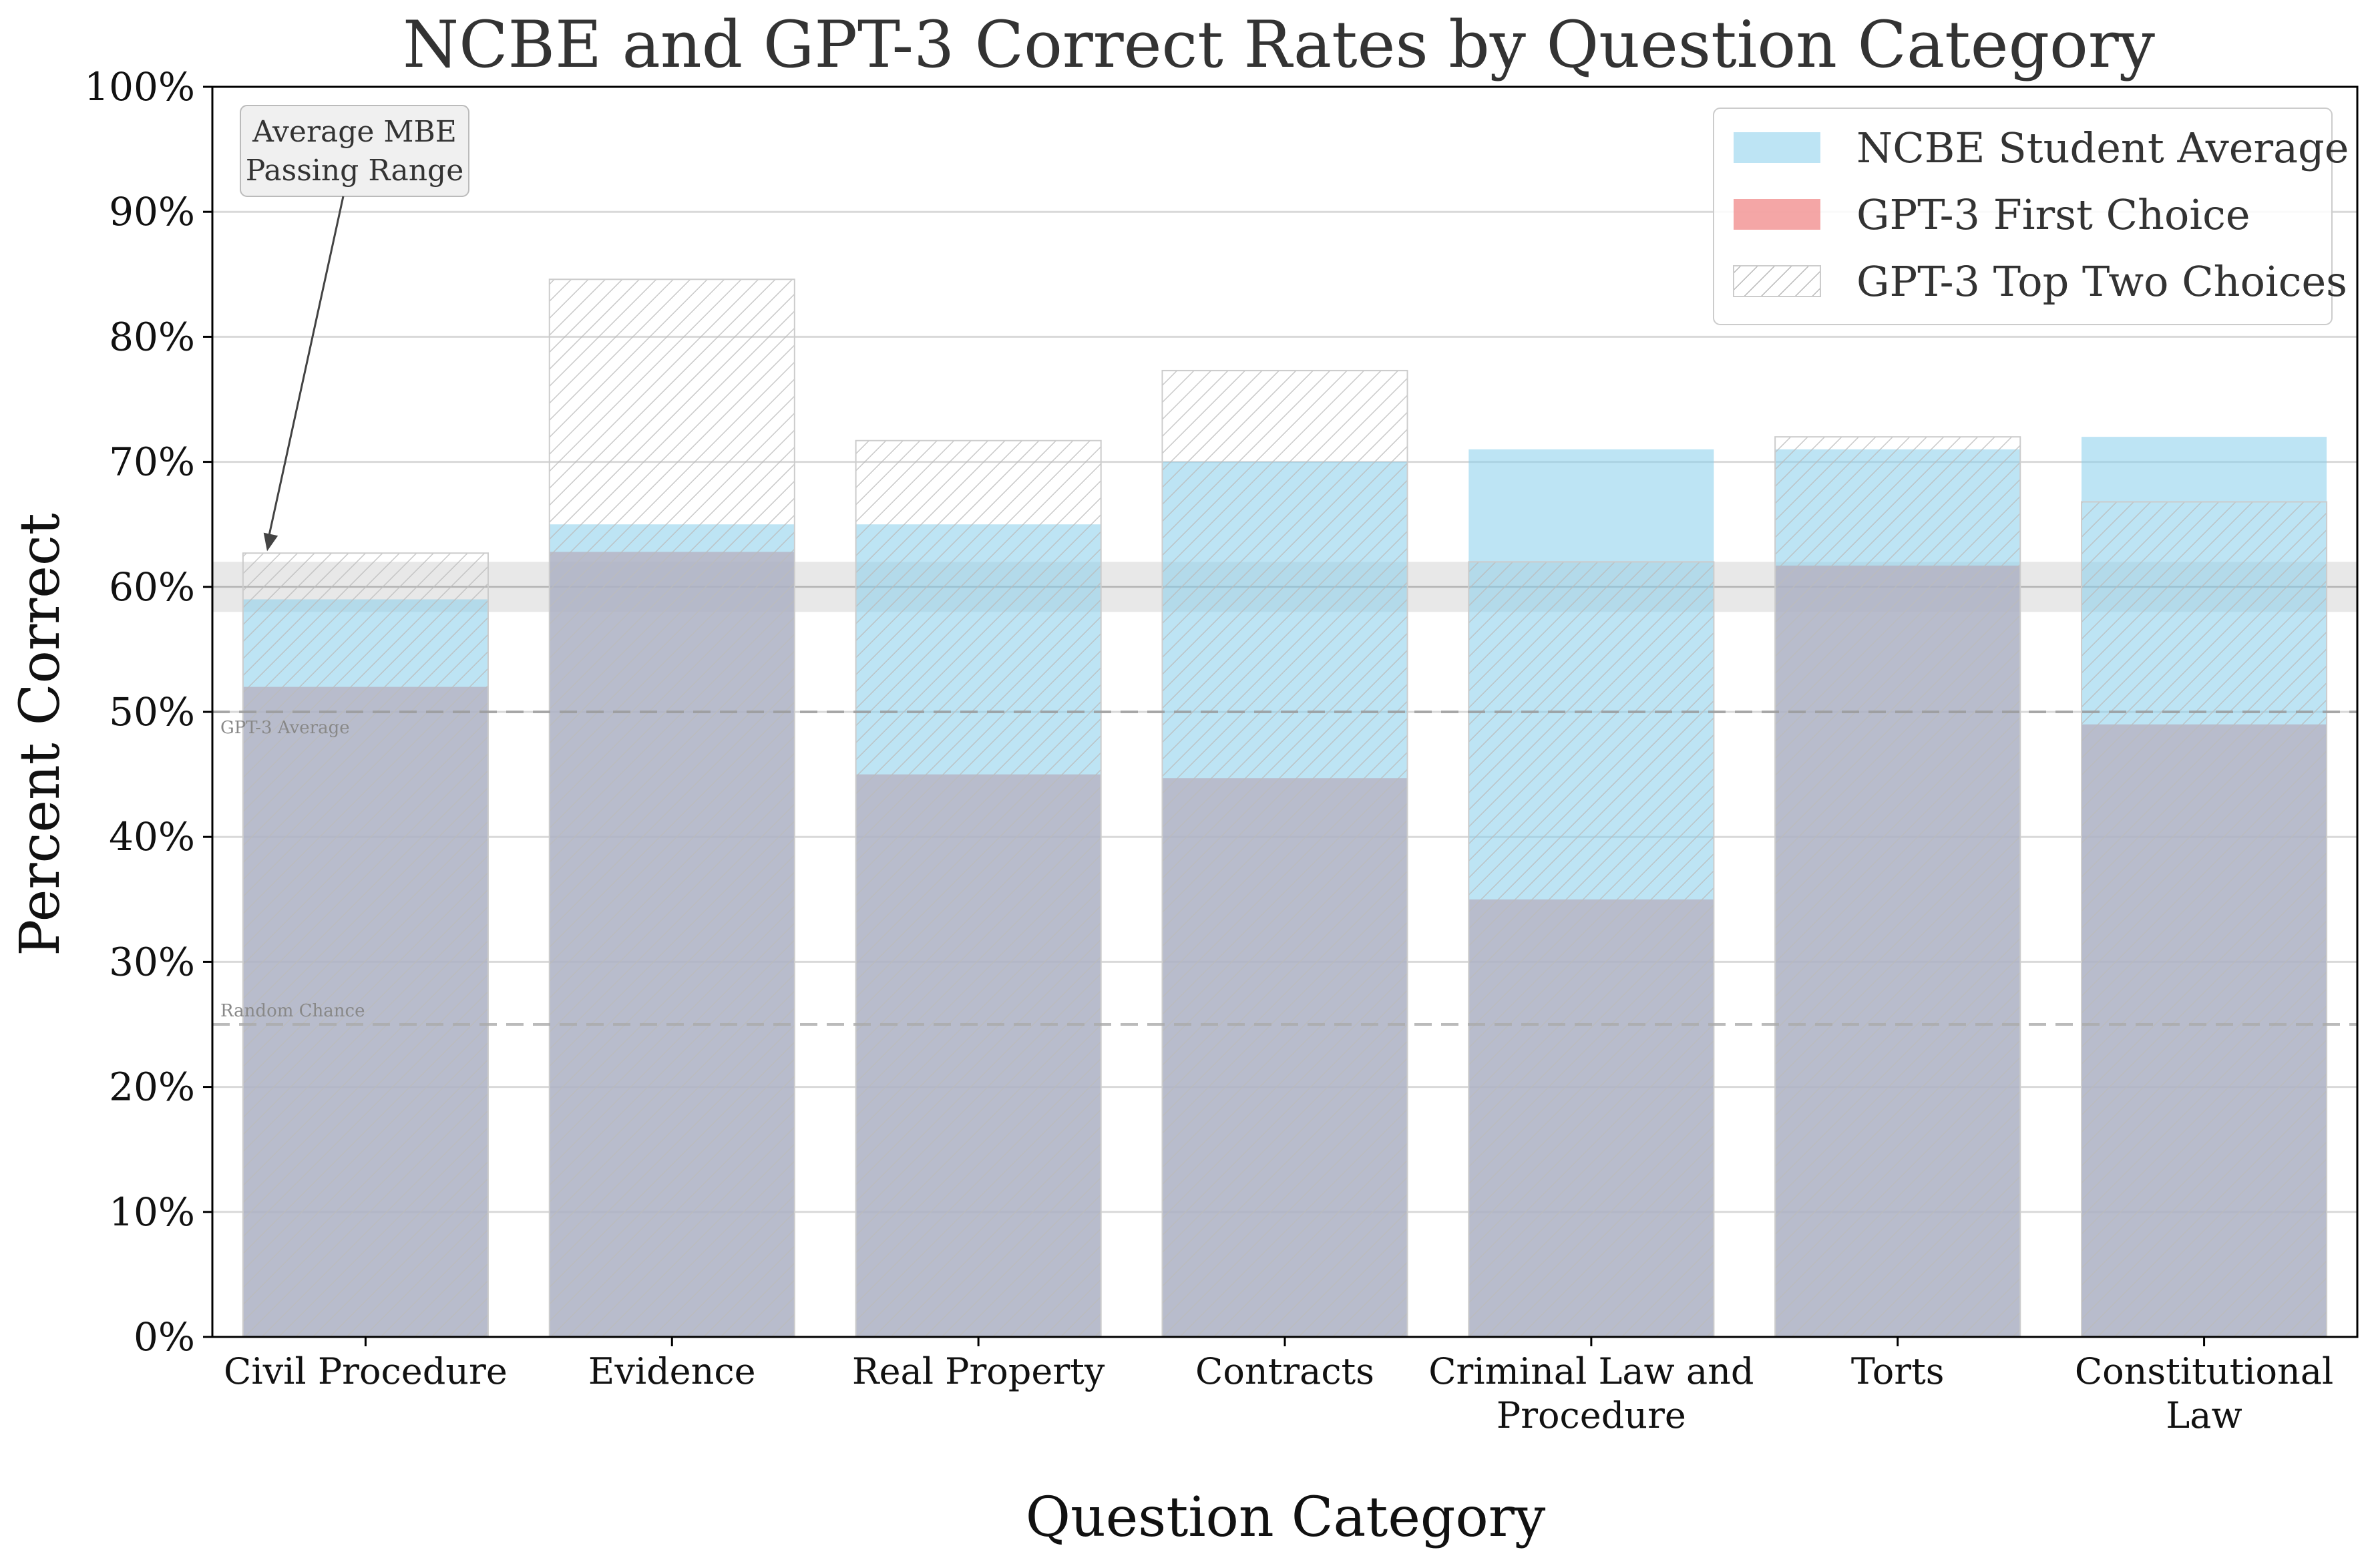 This screenshot has width=2372, height=1568. I want to click on legend-swatch-gpt3-first, so click(1777, 214).